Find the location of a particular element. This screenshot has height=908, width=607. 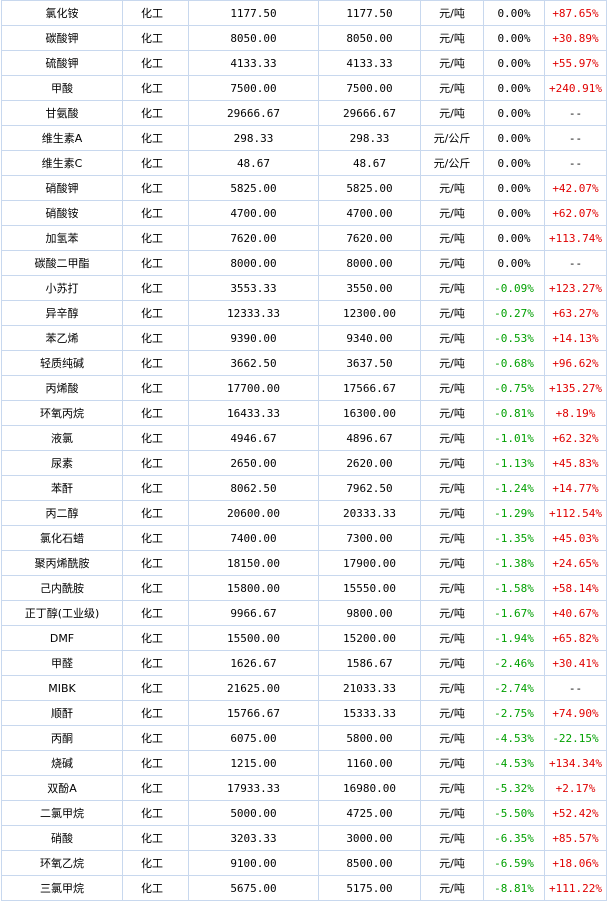

commodity-name-link: 维生素C is located at coordinates (62, 163).